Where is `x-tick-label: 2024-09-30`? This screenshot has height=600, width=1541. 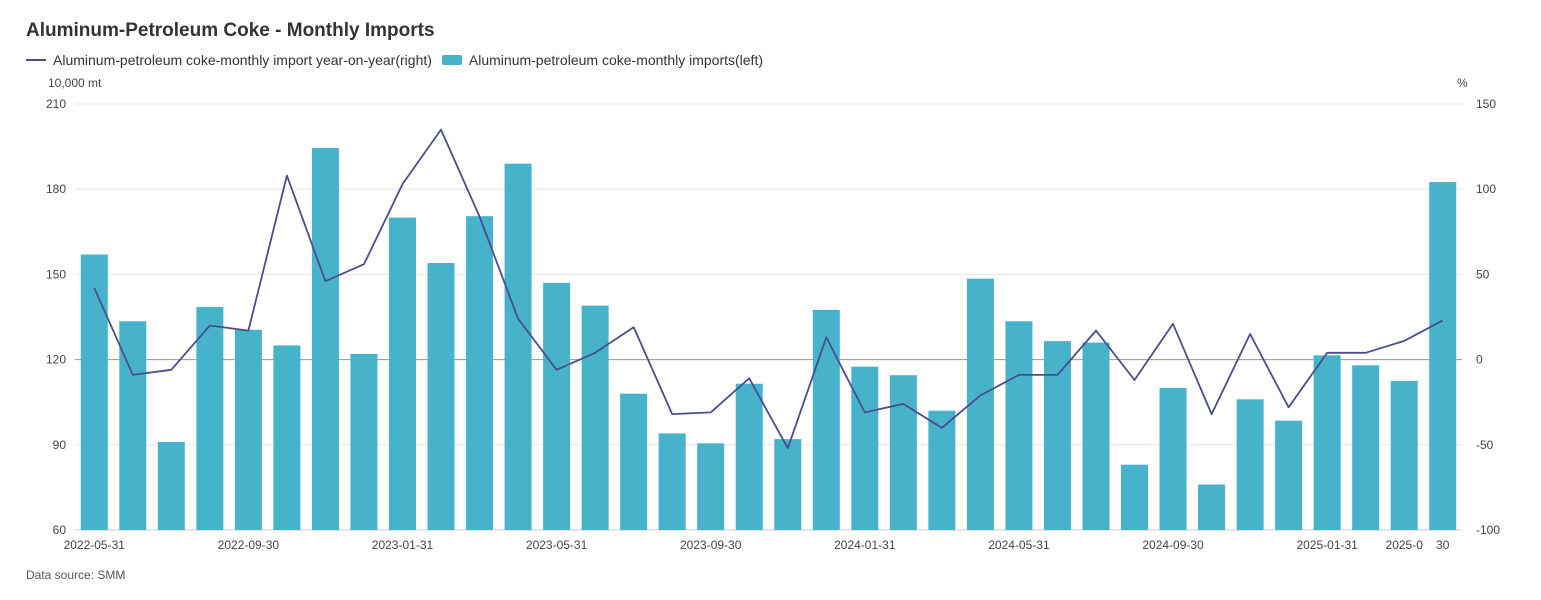 x-tick-label: 2024-09-30 is located at coordinates (1173, 545).